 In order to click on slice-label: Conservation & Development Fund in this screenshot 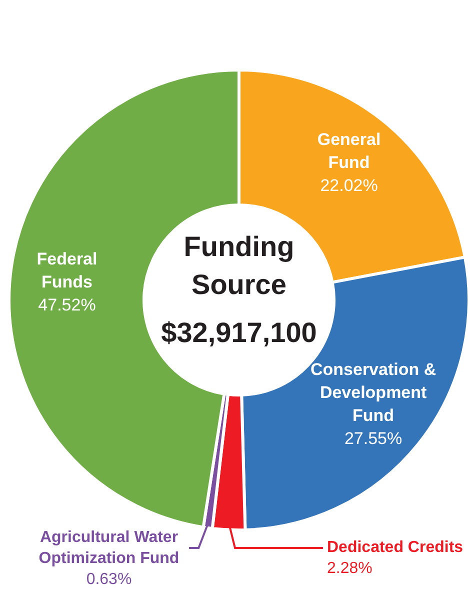, I will do `click(373, 393)`.